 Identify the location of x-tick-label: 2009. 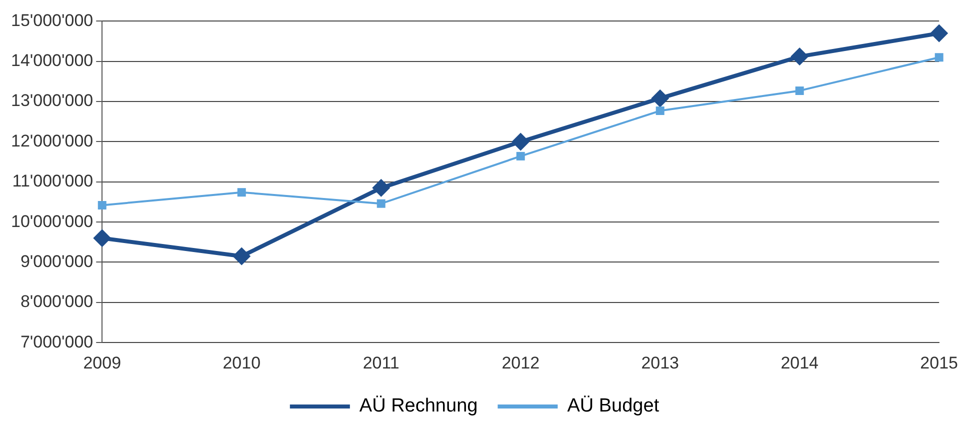
(102, 362).